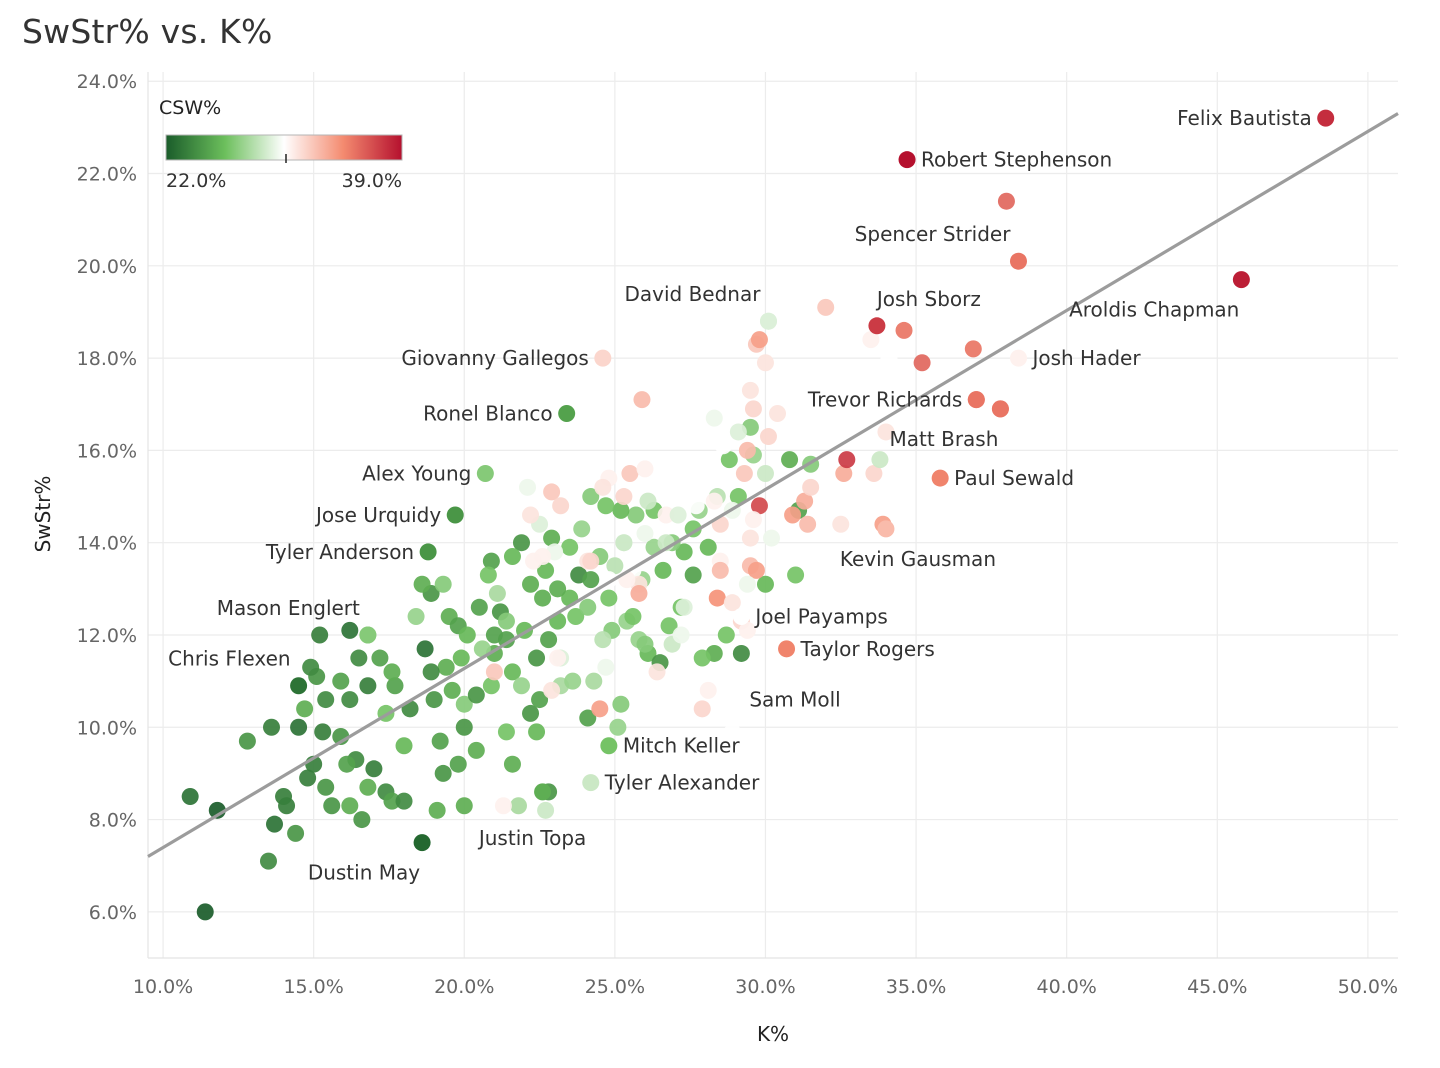 This screenshot has width=1440, height=1068. What do you see at coordinates (928, 299) in the screenshot?
I see `point-label: Josh Sborz` at bounding box center [928, 299].